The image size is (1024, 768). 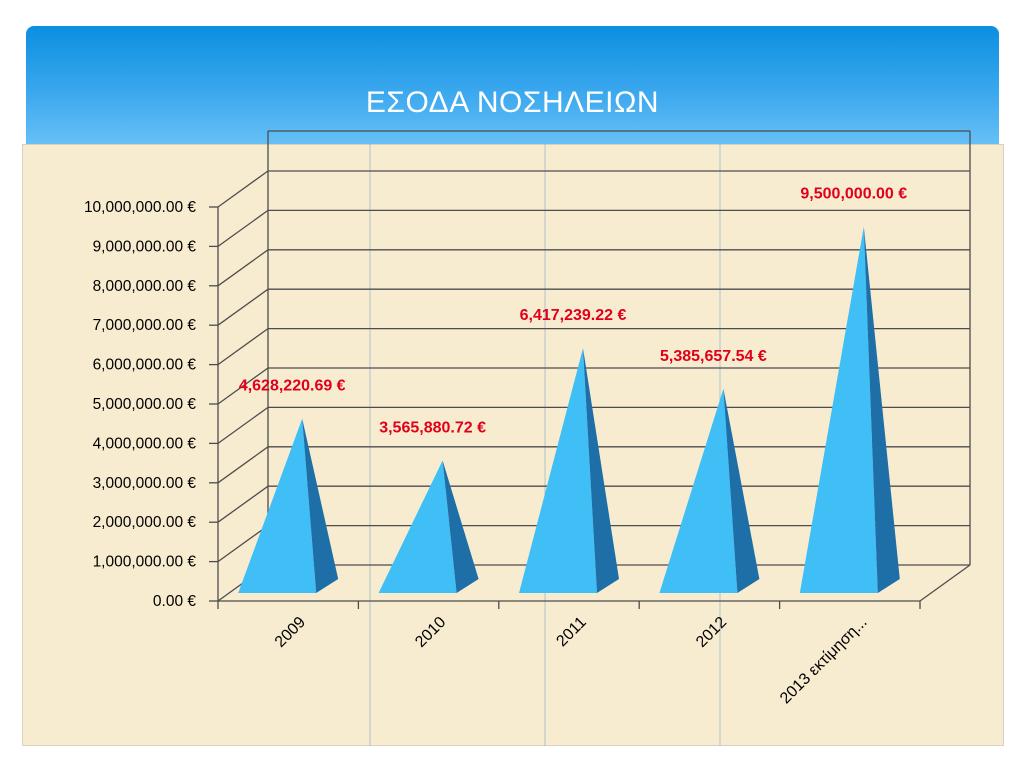 I want to click on x-tick-label: 2012, so click(x=711, y=632).